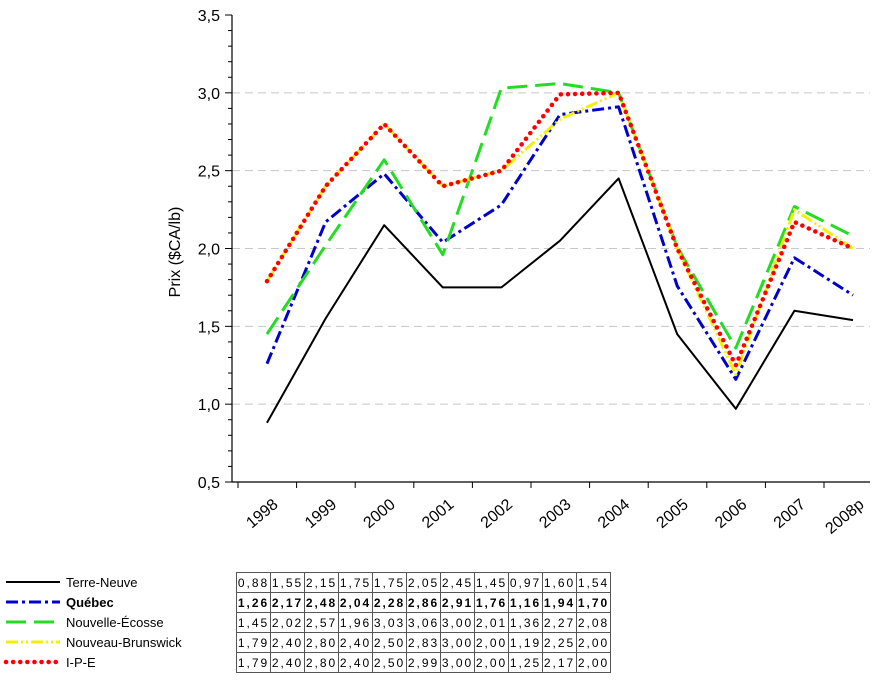 This screenshot has height=700, width=881. I want to click on legend-label: Terre-Neuve, so click(102, 582).